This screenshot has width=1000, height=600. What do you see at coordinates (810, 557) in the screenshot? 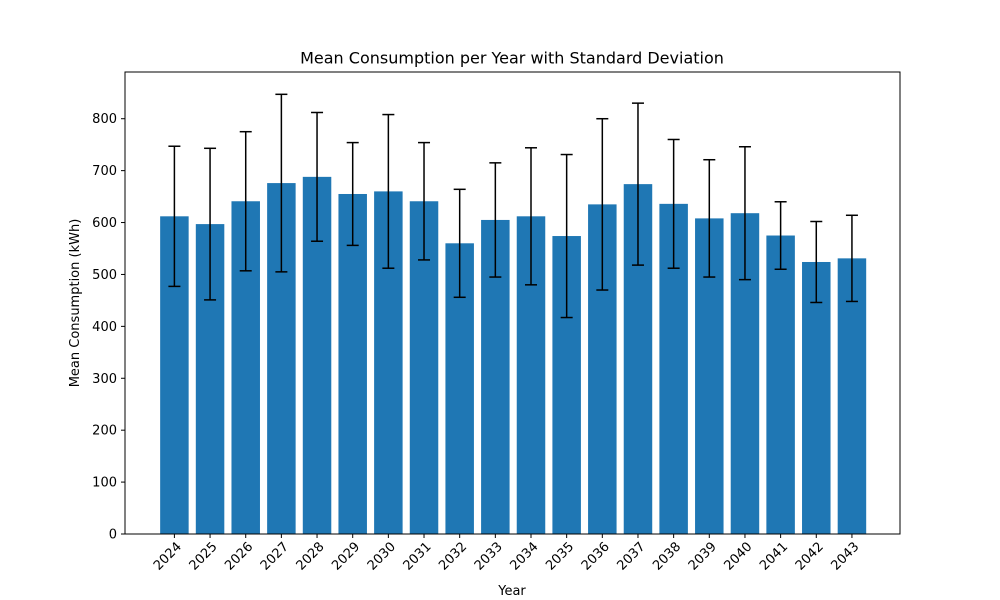
I see `x-tick-label-2042: 2042` at bounding box center [810, 557].